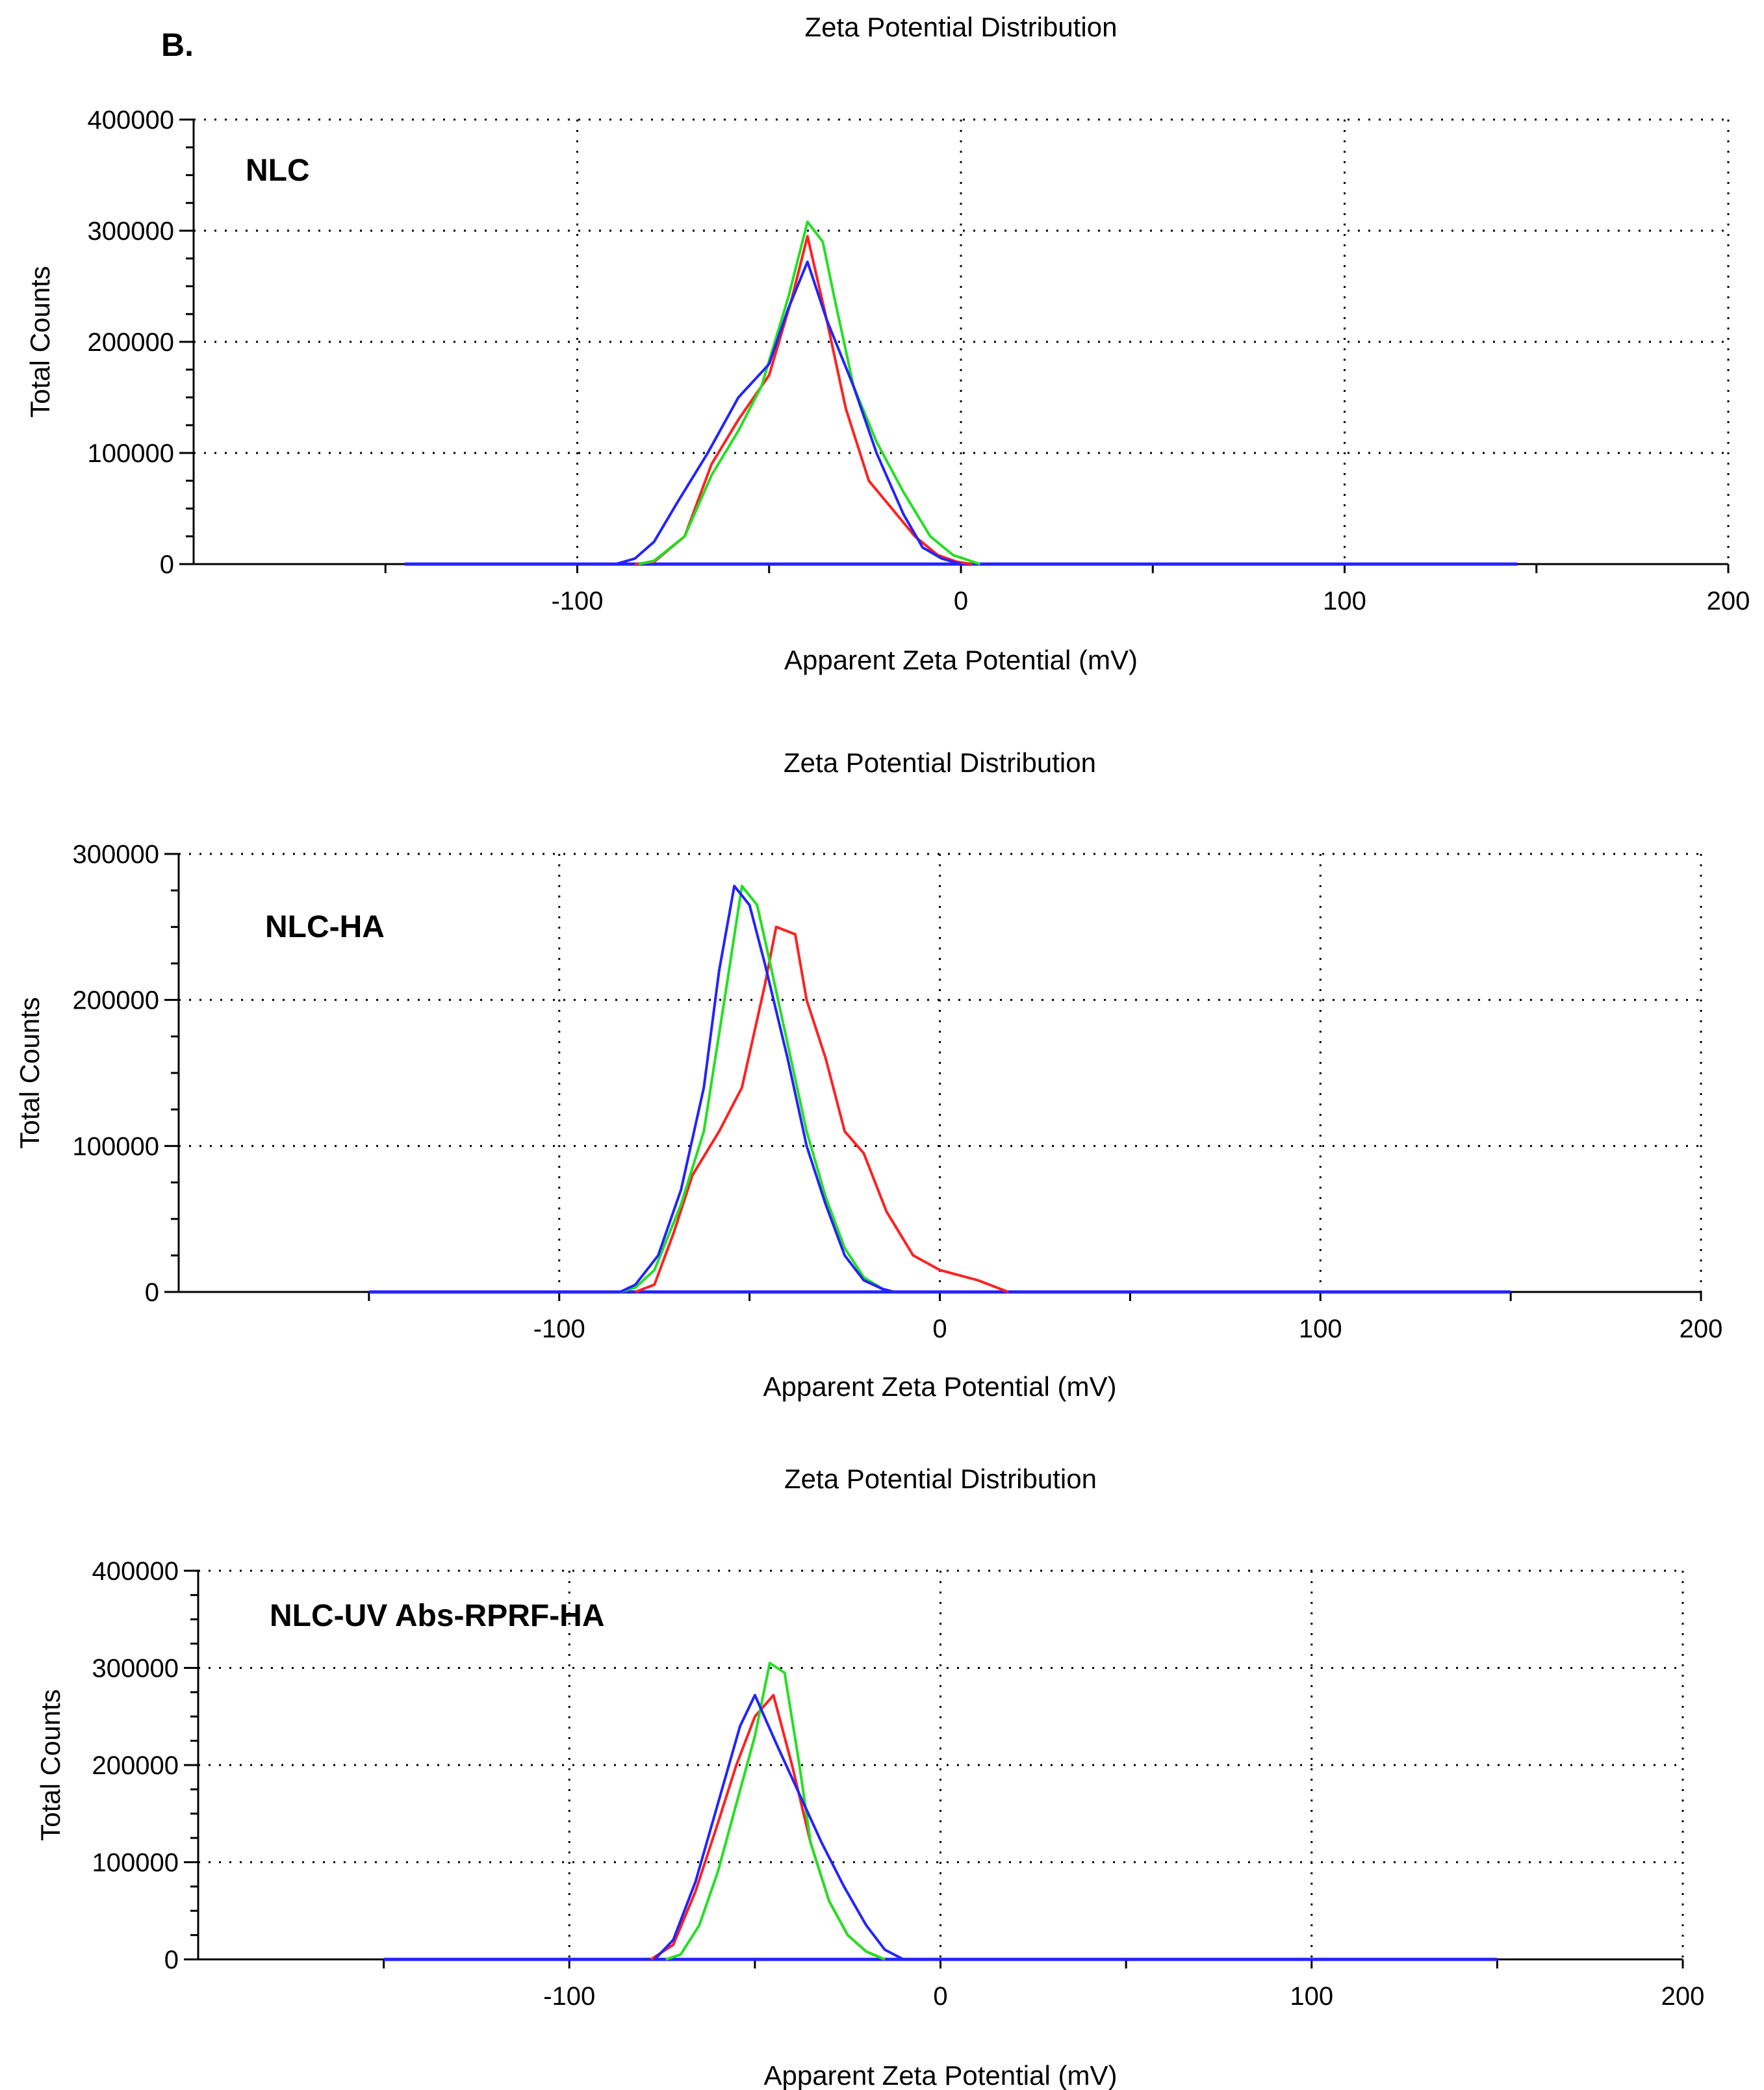 Image resolution: width=1764 pixels, height=2090 pixels. I want to click on figure-label: B., so click(177, 45).